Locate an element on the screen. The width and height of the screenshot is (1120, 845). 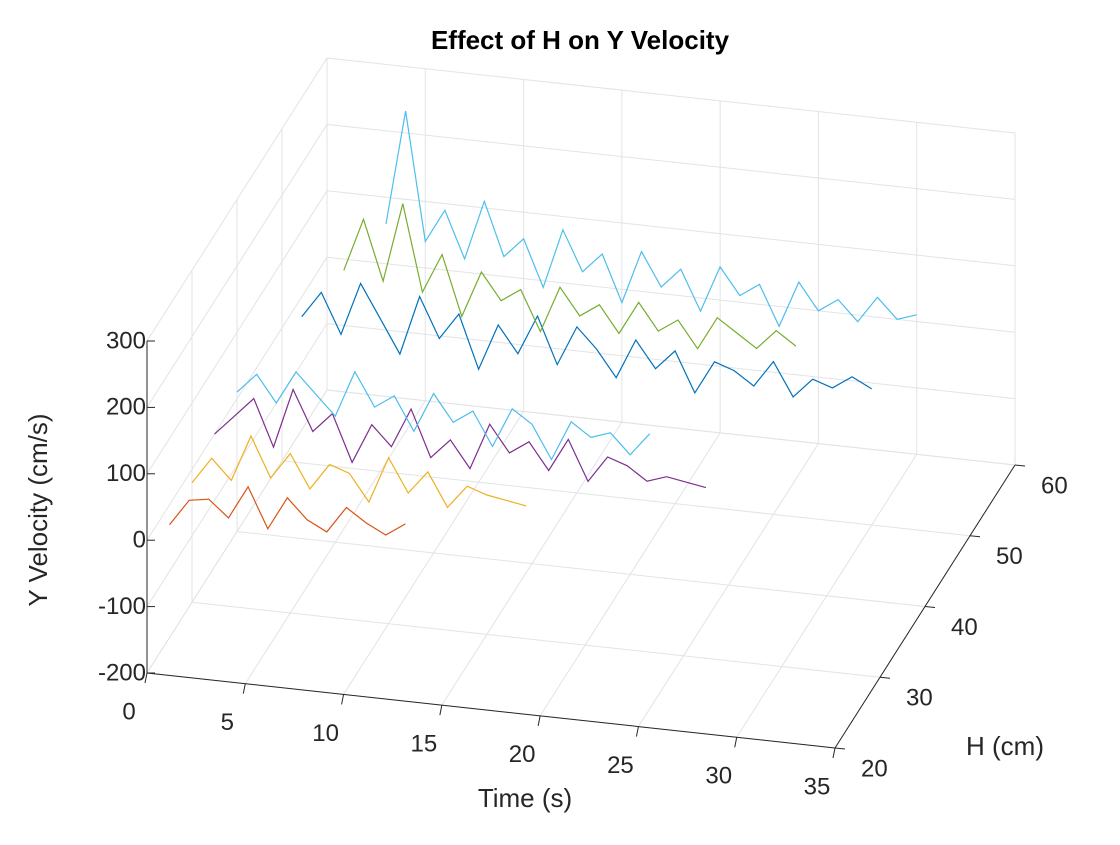
x-tick-label: 35 is located at coordinates (817, 786).